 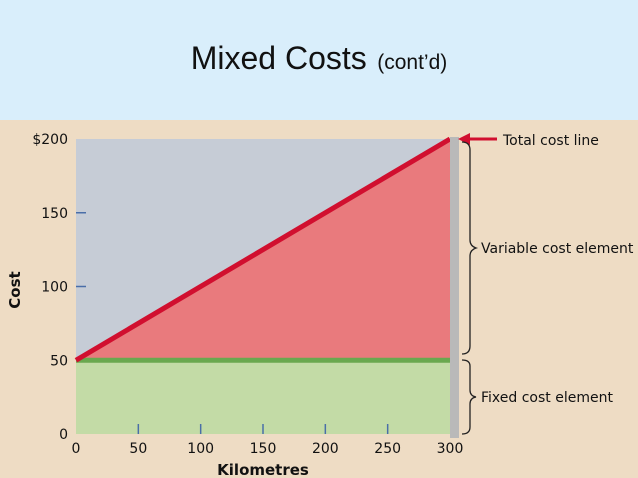 I want to click on y-tick-label: 150, so click(x=54, y=214).